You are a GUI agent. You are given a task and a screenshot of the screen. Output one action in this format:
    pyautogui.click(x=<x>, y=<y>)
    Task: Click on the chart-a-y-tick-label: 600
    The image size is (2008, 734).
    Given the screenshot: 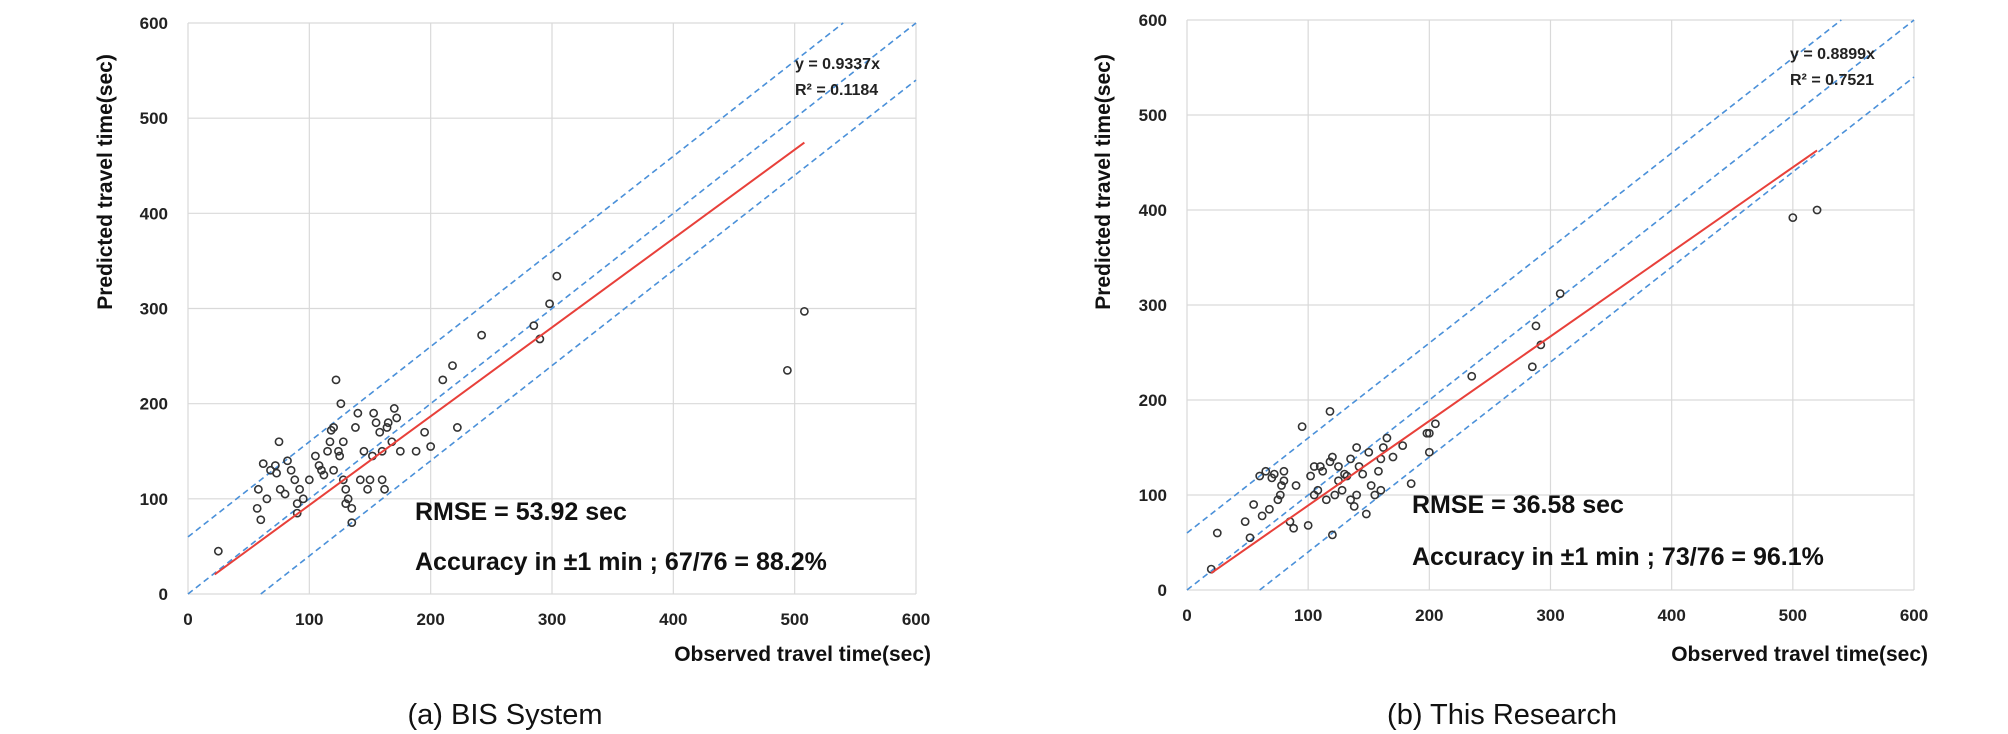 What is the action you would take?
    pyautogui.click(x=154, y=23)
    